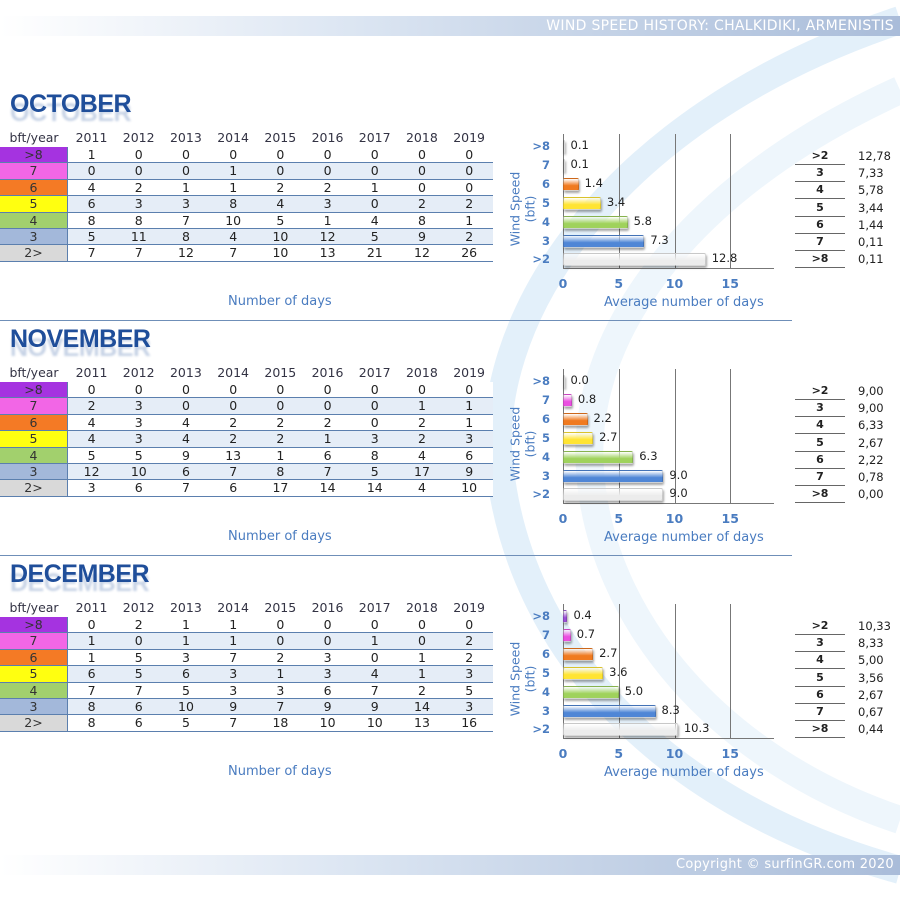 This screenshot has width=900, height=900. What do you see at coordinates (634, 260) in the screenshot?
I see `bar-gt2` at bounding box center [634, 260].